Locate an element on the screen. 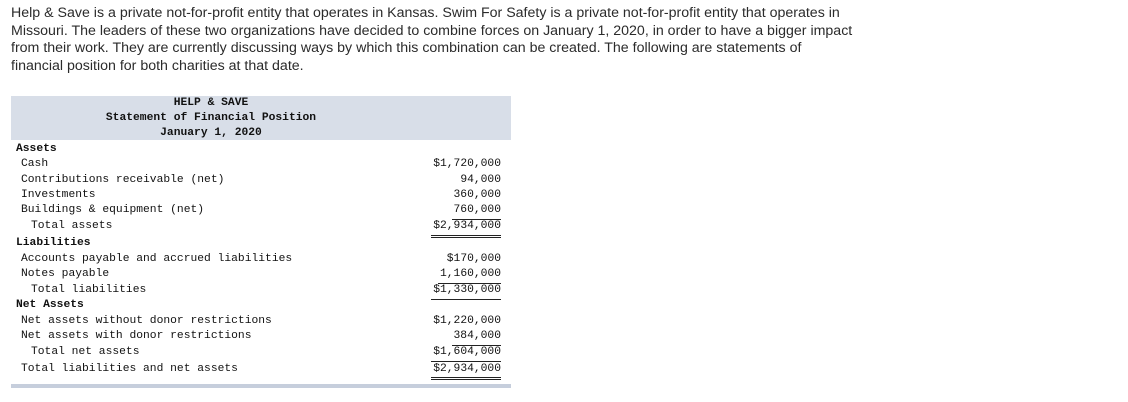 This screenshot has height=402, width=1128. total-row: Total net assets $1,604,000 is located at coordinates (261, 353).